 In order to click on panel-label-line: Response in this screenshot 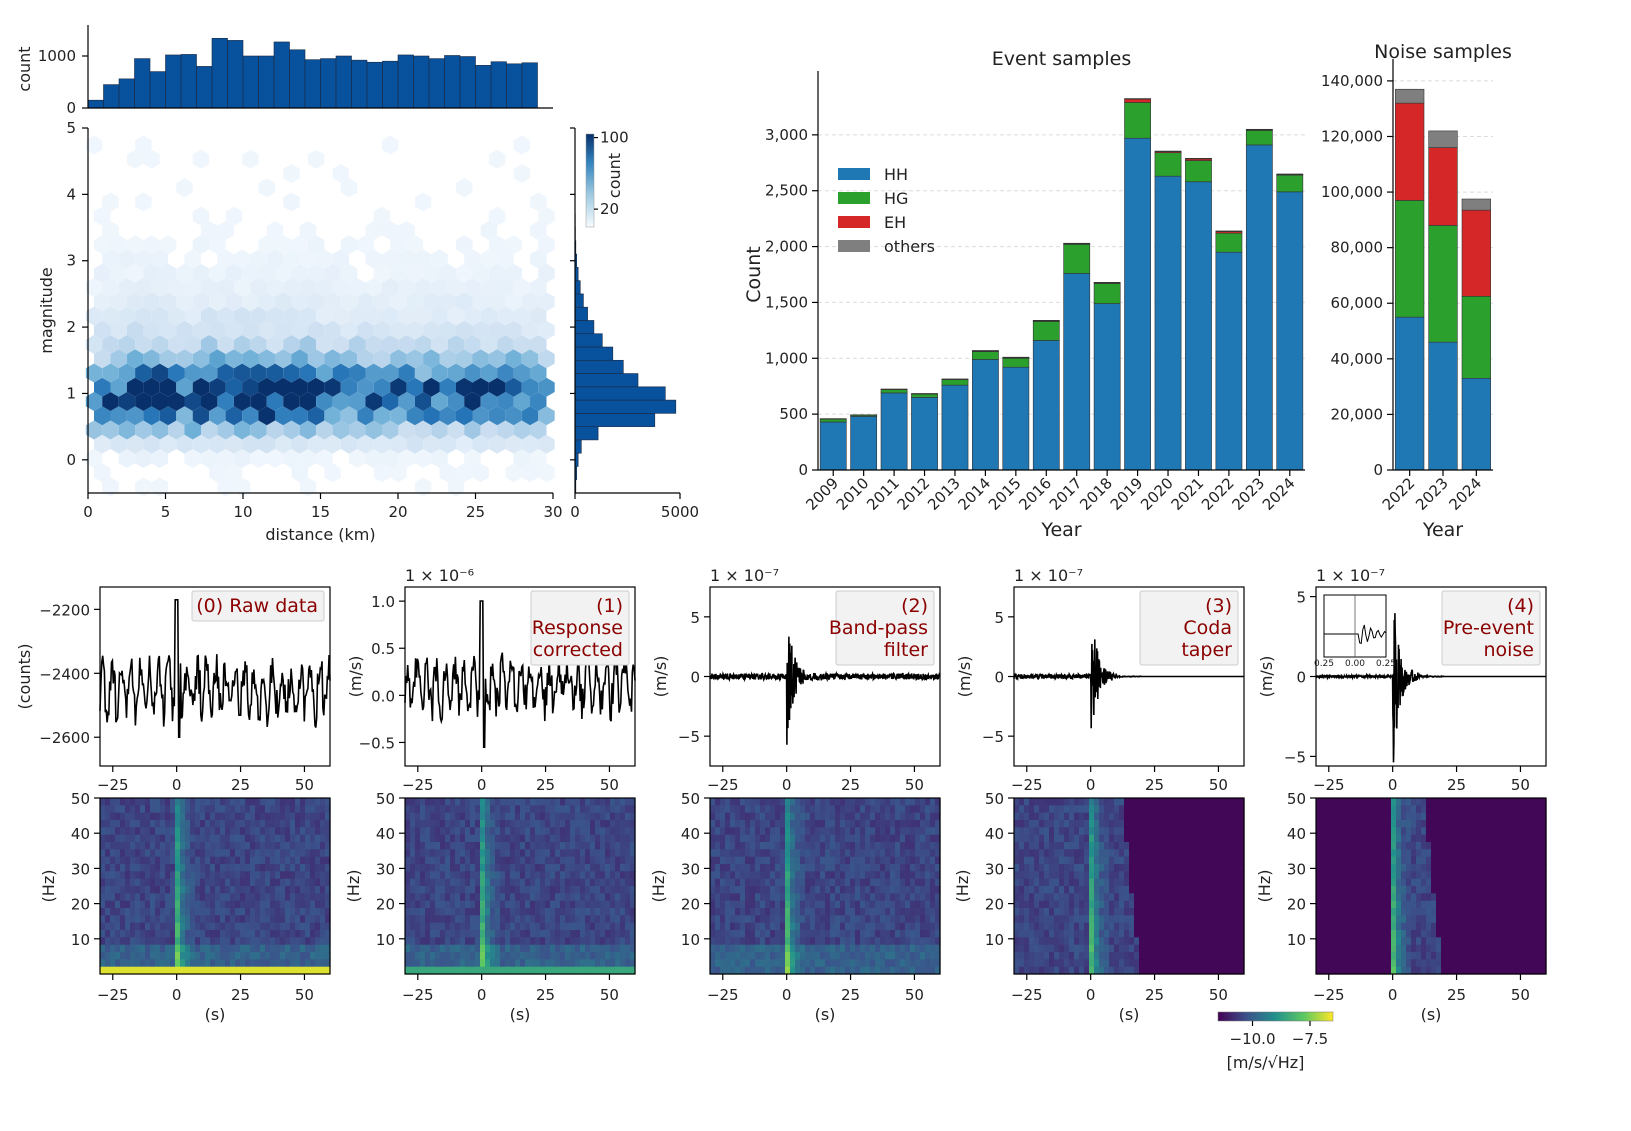, I will do `click(577, 628)`.